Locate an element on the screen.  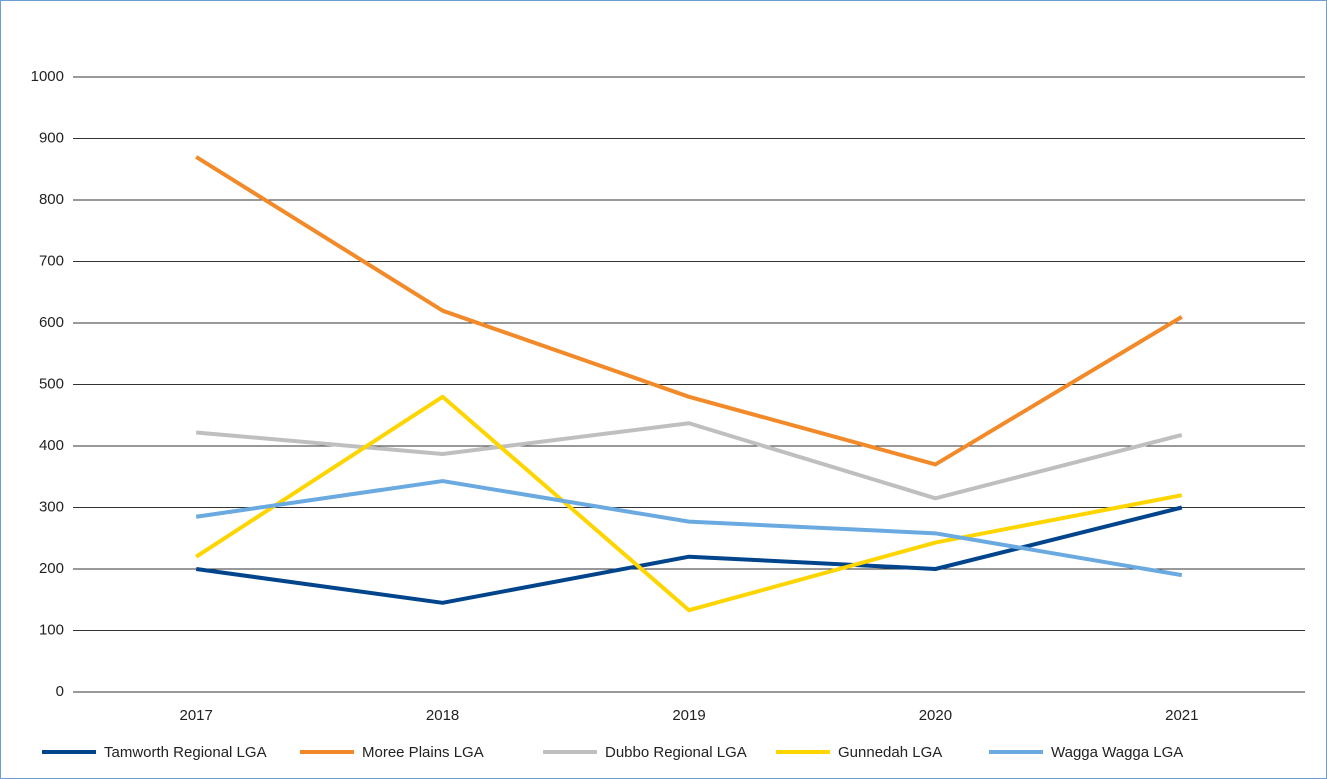
y-tick-label: 200 is located at coordinates (51, 568).